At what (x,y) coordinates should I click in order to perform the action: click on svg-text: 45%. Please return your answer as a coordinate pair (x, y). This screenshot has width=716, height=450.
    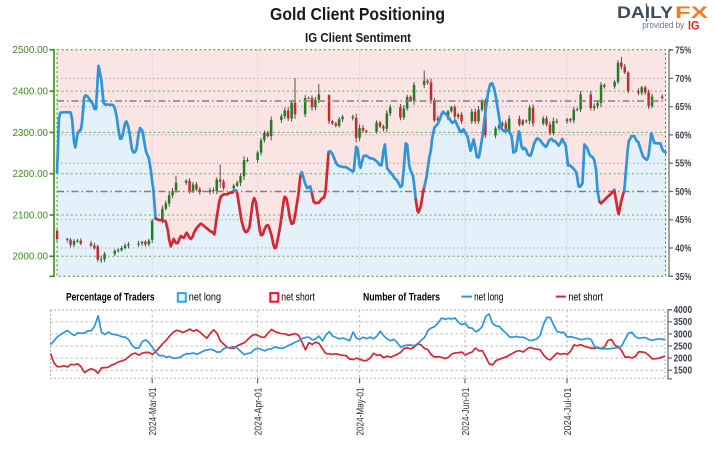
    Looking at the image, I should click on (683, 220).